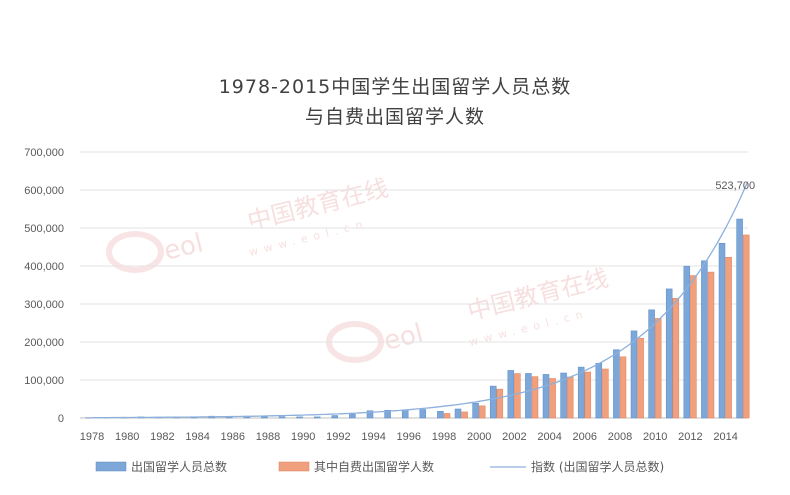 The width and height of the screenshot is (790, 495). I want to click on x-tick-label: 1988, so click(268, 437).